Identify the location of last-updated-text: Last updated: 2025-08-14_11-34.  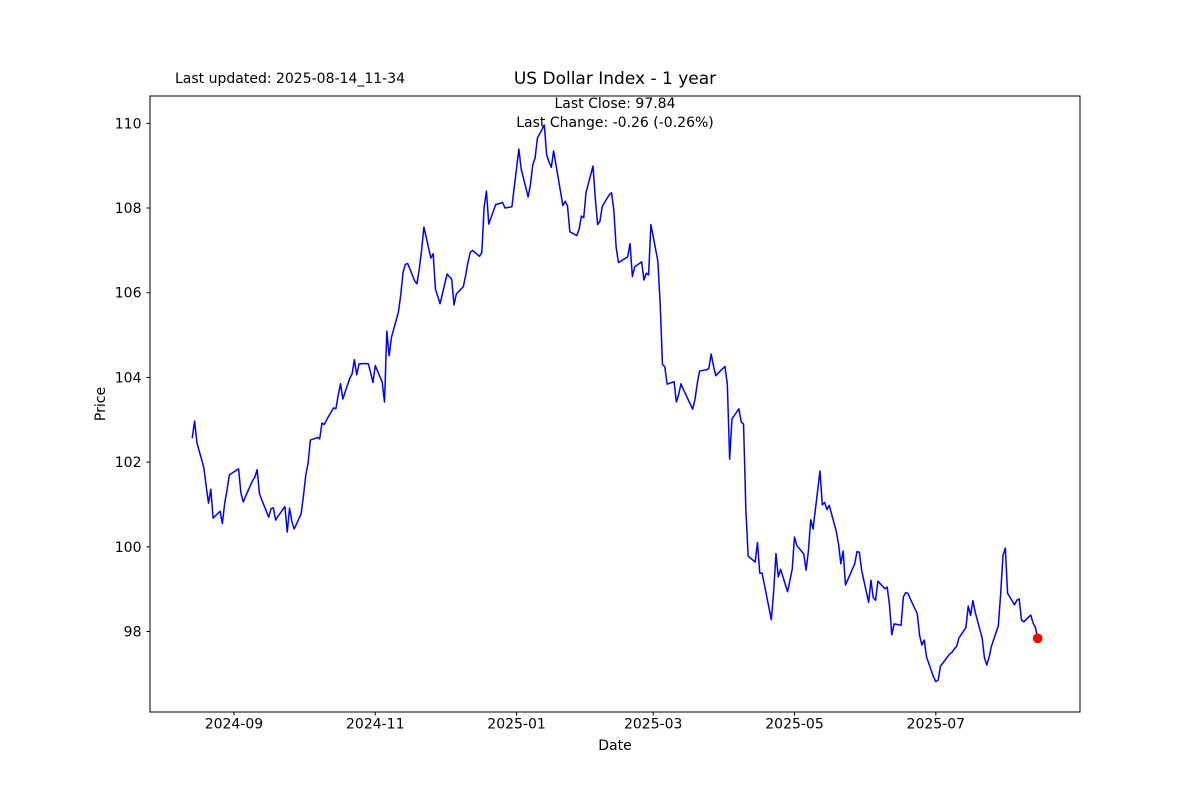
(290, 79).